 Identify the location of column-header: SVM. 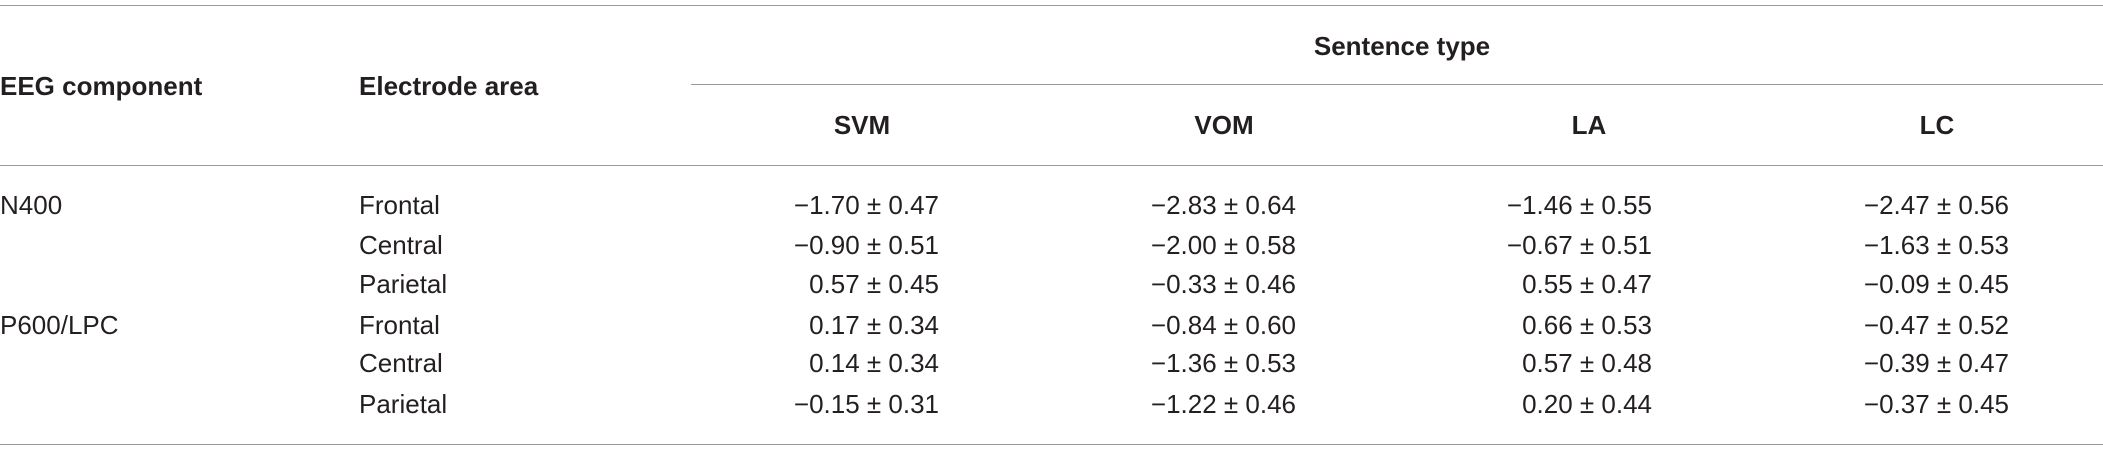
(862, 125).